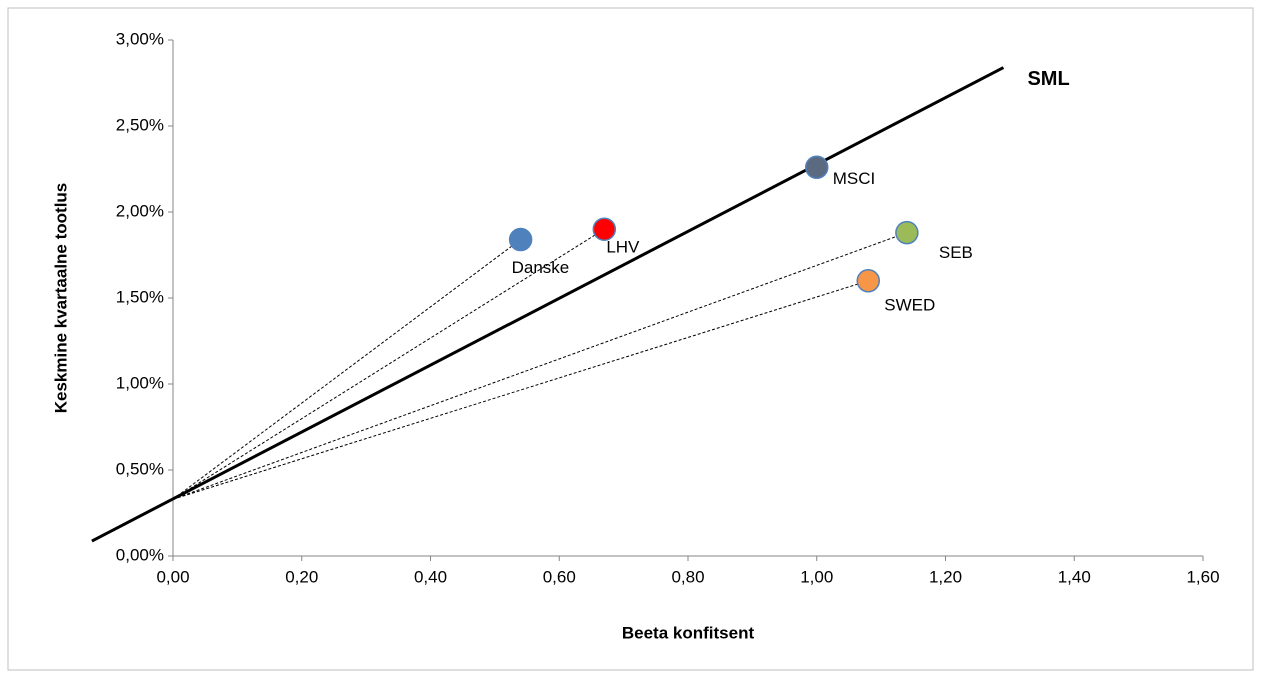 This screenshot has width=1261, height=673. I want to click on x-tick-label: 1,60, so click(1202, 576).